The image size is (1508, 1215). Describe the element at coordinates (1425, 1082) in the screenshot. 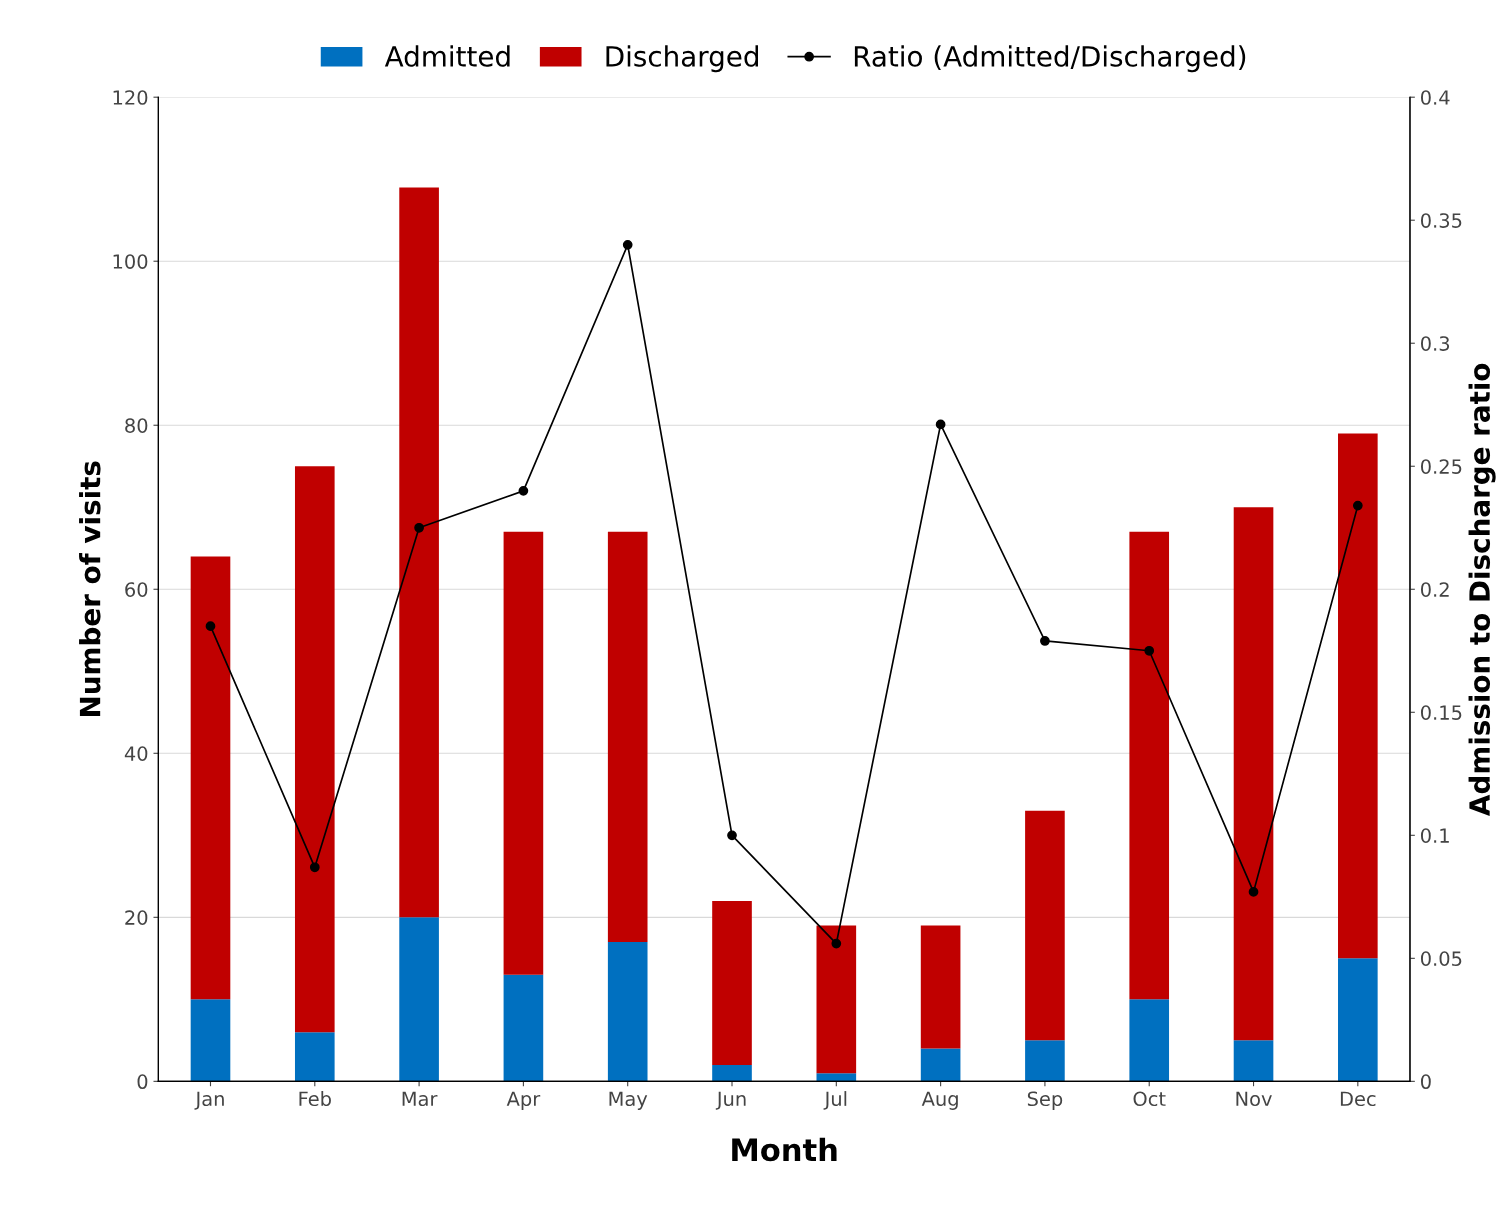

I see `y2-tick-label: 0` at that location.